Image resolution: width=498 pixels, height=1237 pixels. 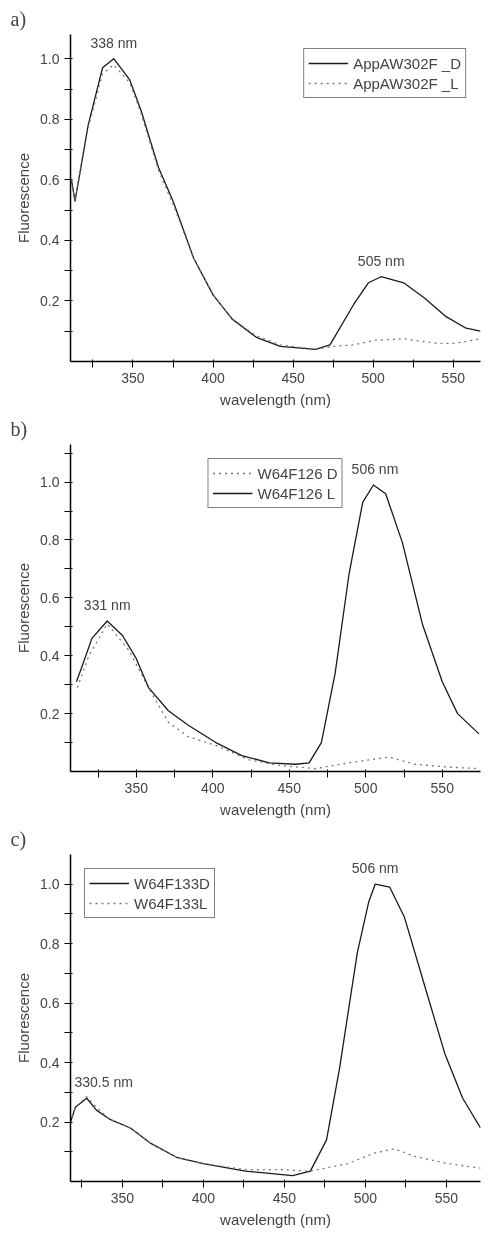 What do you see at coordinates (407, 63) in the screenshot?
I see `legend-label: AppAW302F _D` at bounding box center [407, 63].